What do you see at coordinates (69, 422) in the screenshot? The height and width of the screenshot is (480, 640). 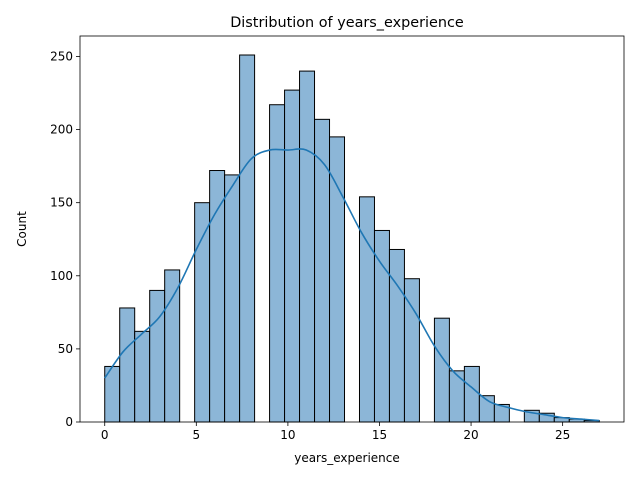 I see `y-tick-label: 0` at bounding box center [69, 422].